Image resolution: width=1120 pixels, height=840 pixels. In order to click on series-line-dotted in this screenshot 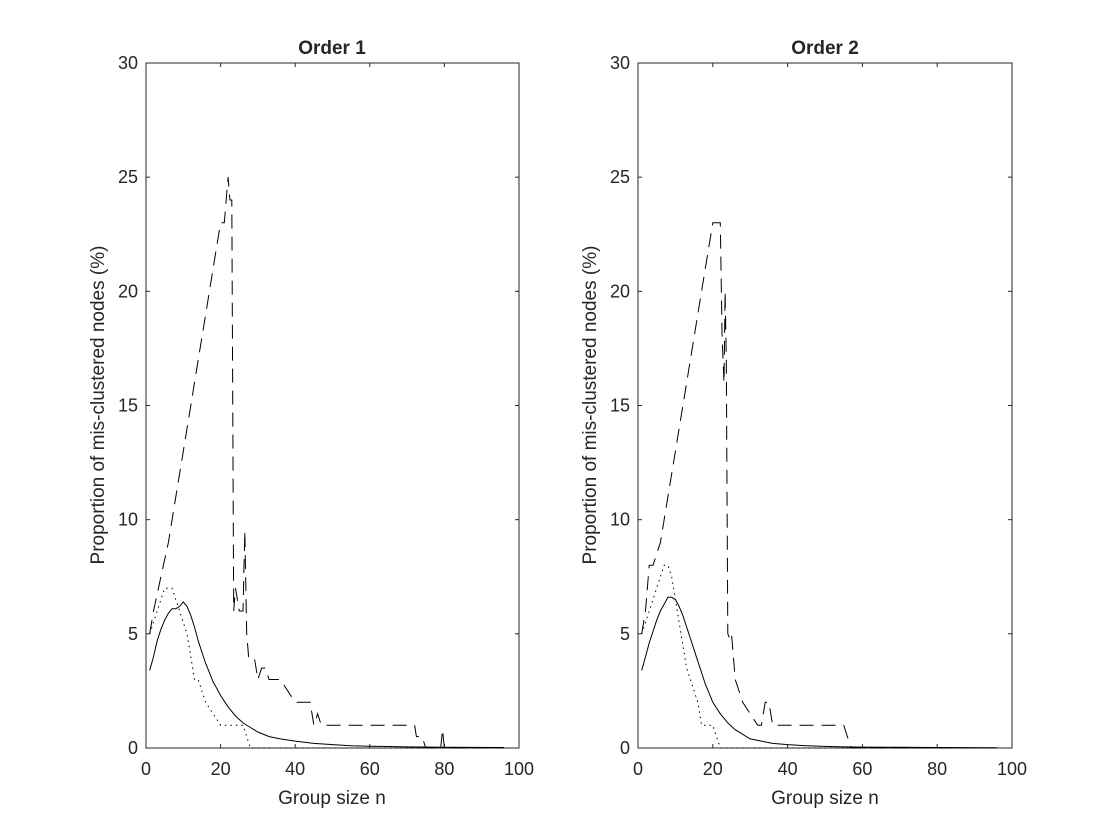, I will do `click(327, 668)`.